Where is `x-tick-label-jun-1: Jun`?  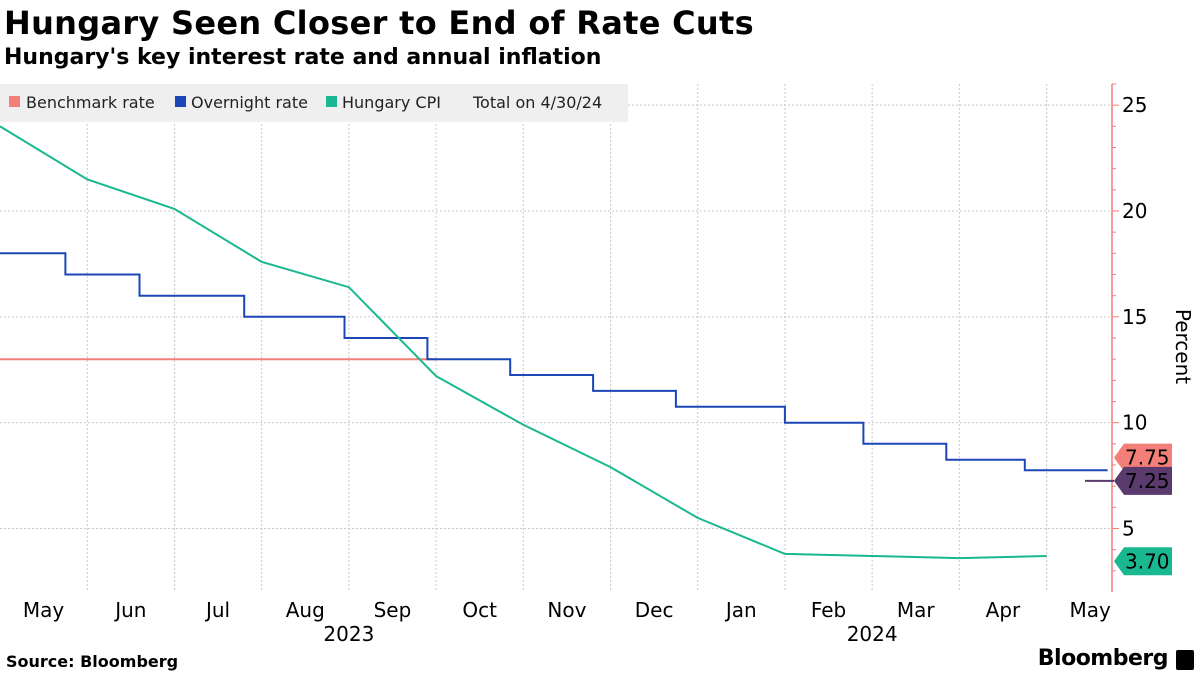 x-tick-label-jun-1: Jun is located at coordinates (129, 610).